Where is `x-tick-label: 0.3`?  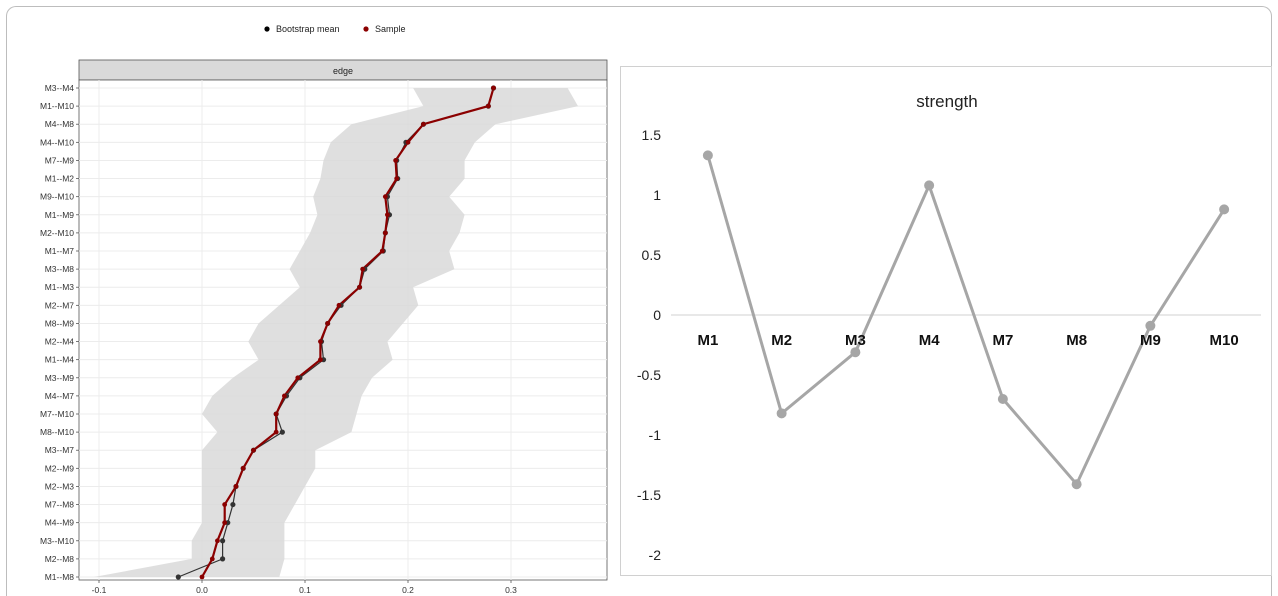
x-tick-label: 0.3 is located at coordinates (511, 590).